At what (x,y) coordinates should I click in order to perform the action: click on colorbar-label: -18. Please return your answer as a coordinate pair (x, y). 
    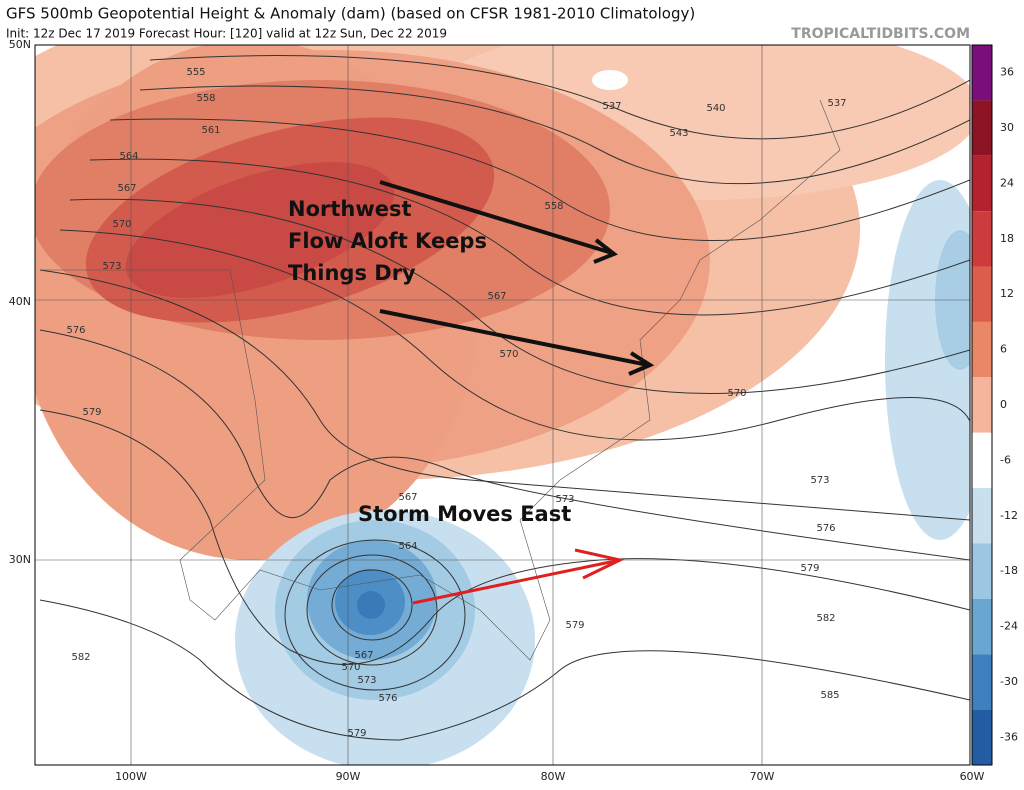
    Looking at the image, I should click on (1009, 570).